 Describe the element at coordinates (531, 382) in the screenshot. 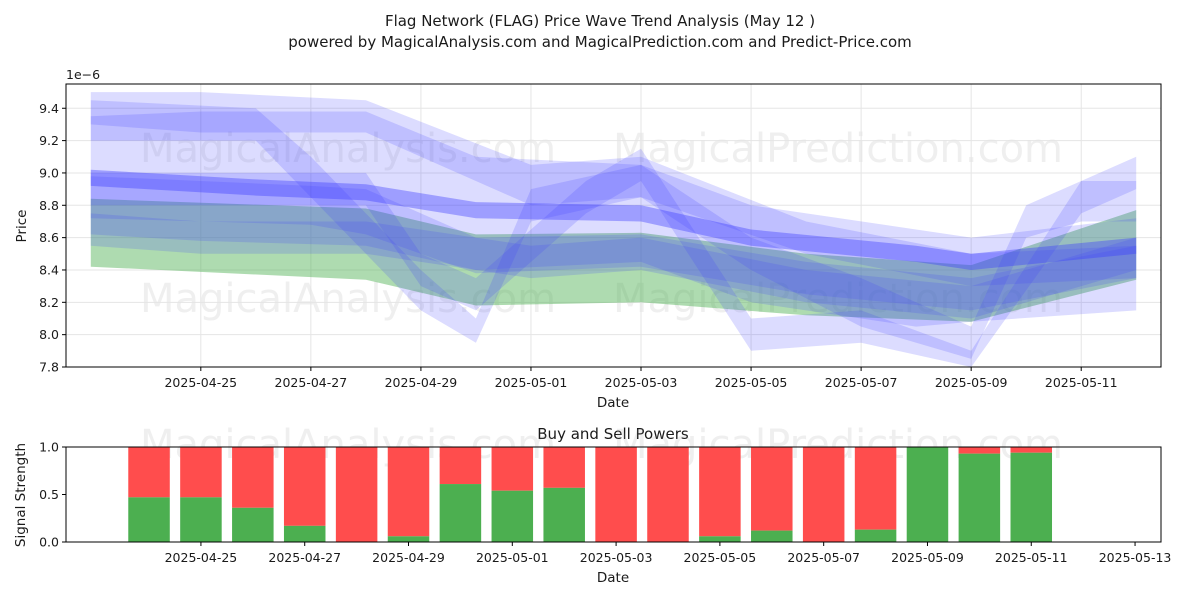

I see `price-x-tick-label: 2025-05-01` at that location.